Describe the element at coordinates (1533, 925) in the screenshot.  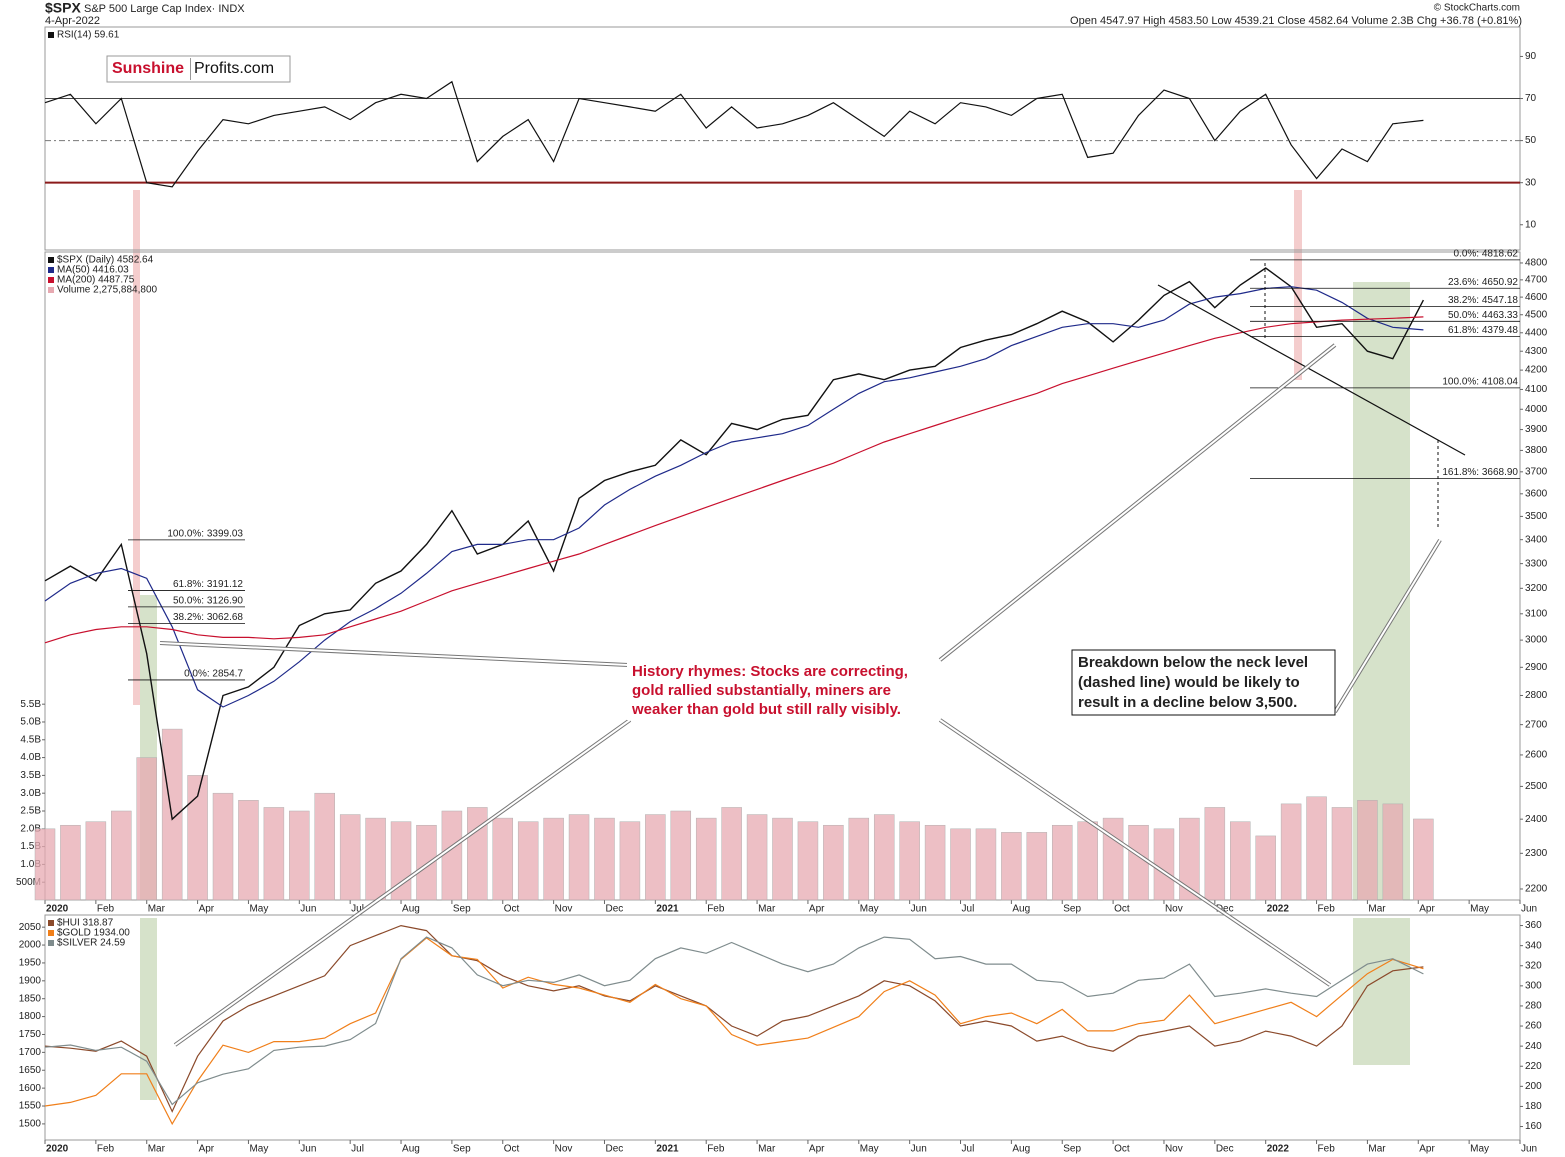
I see `y-tick-label: 360` at that location.